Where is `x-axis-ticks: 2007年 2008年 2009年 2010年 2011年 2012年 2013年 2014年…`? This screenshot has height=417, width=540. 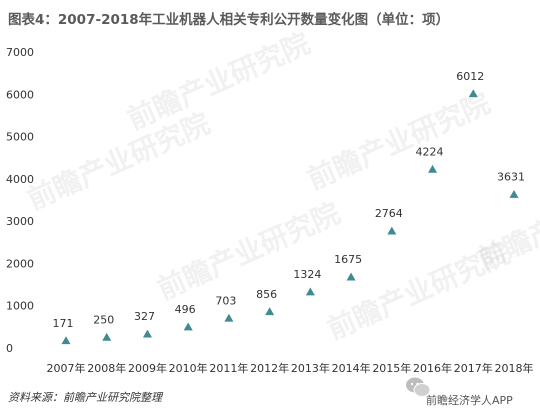 x-axis-ticks: 2007年 2008年 2009年 2010年 2011年 2012年 2013年 2014年… is located at coordinates (290, 368).